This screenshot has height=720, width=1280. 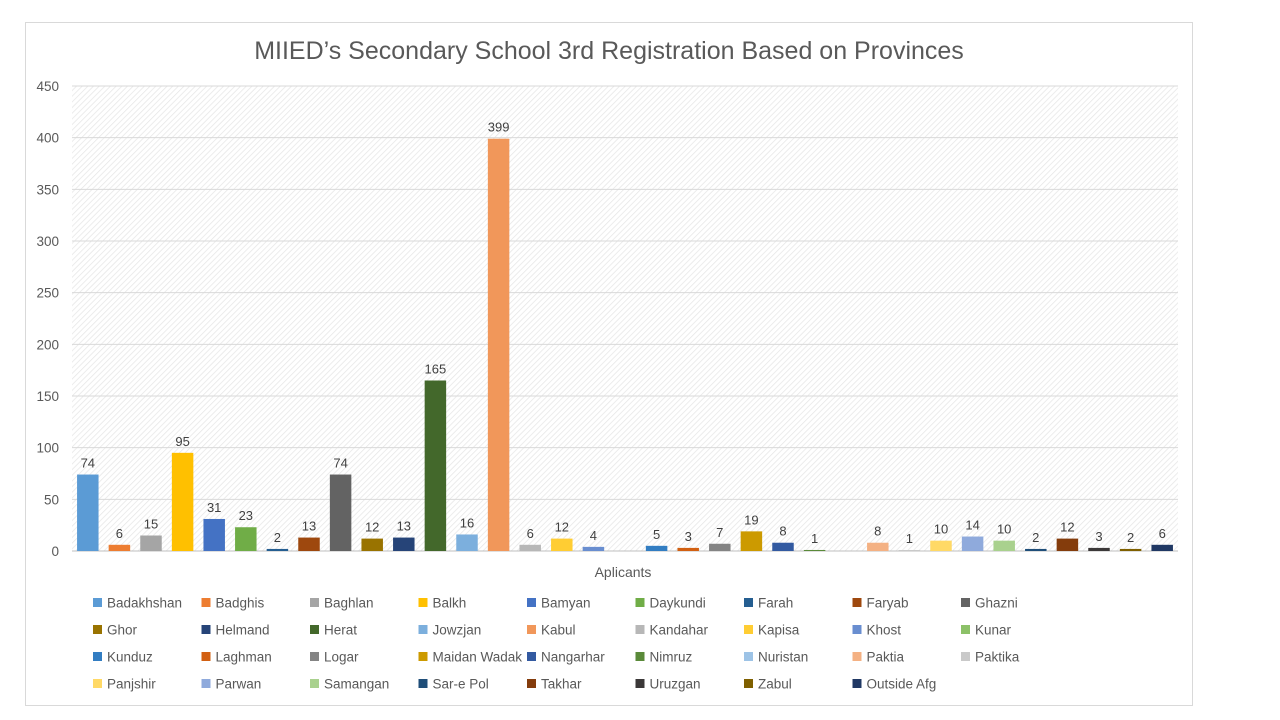 I want to click on legend-label: Nuristan, so click(x=783, y=657).